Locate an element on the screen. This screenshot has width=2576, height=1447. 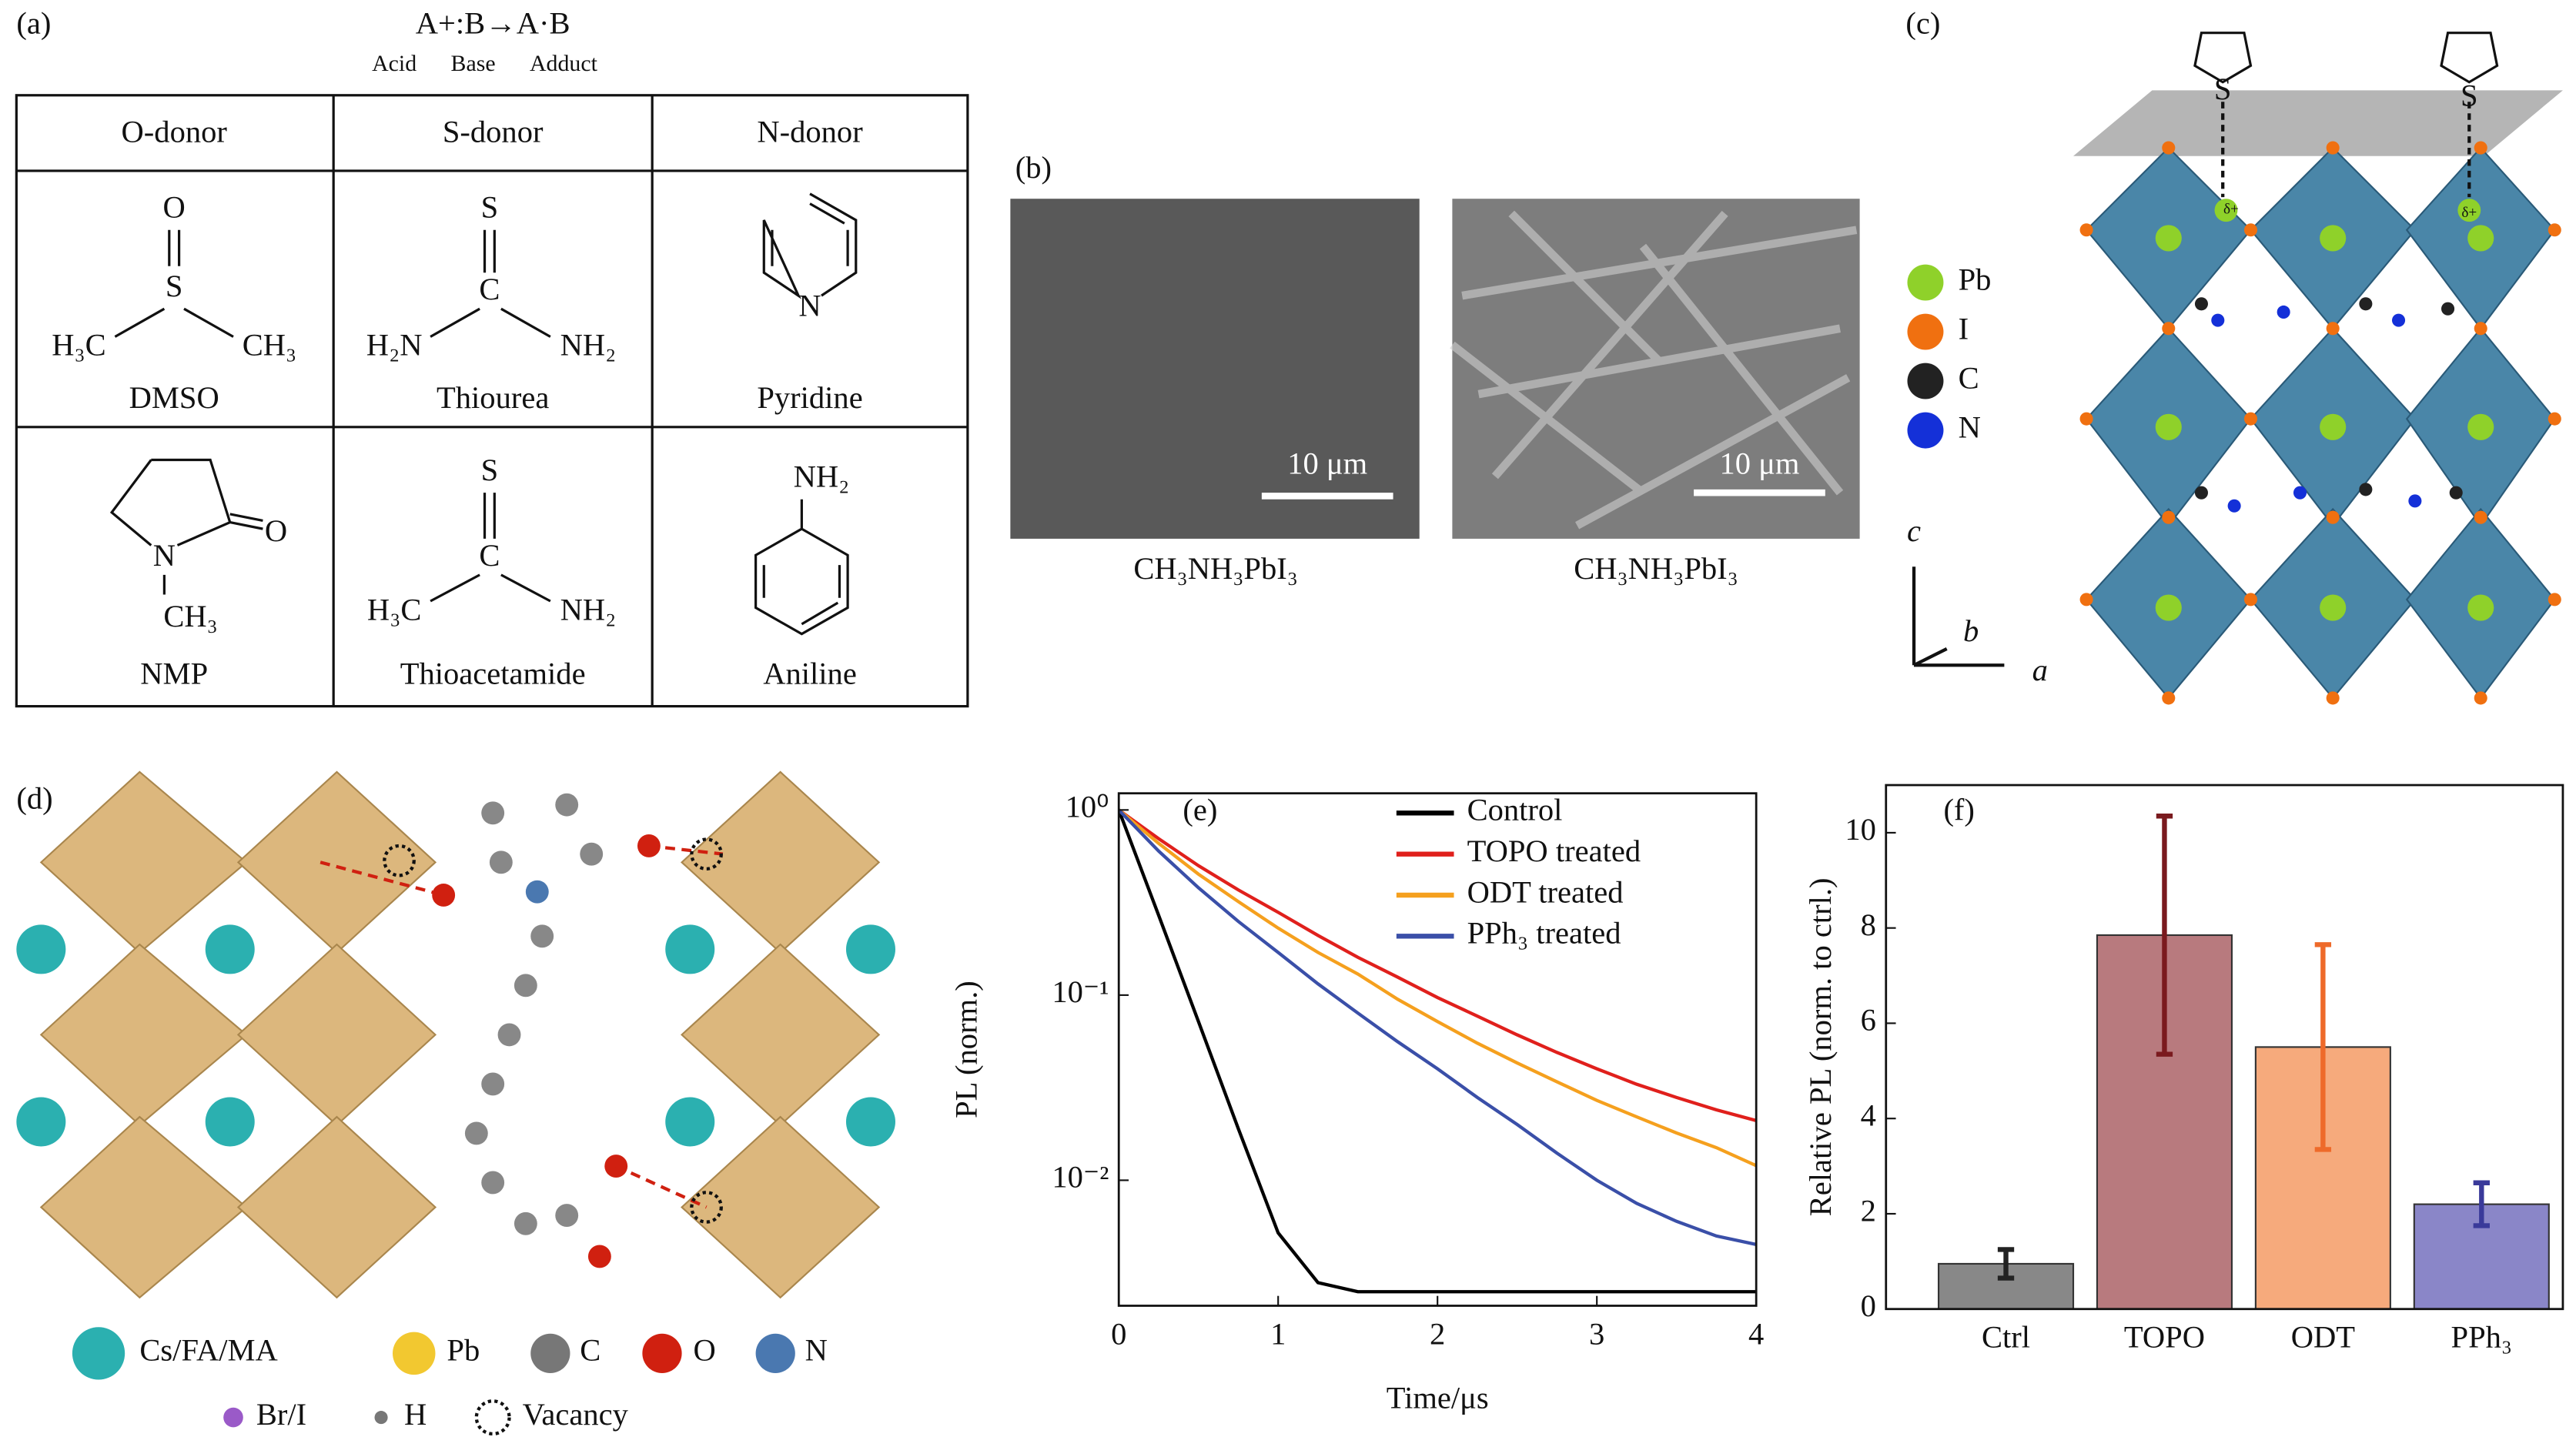
y-tick-label: 8 is located at coordinates (1868, 924).